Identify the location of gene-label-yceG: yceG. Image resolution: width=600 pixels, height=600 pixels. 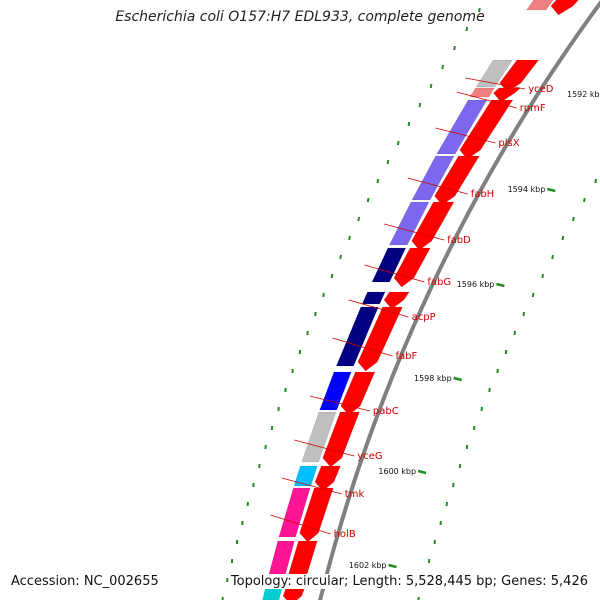
(369, 456).